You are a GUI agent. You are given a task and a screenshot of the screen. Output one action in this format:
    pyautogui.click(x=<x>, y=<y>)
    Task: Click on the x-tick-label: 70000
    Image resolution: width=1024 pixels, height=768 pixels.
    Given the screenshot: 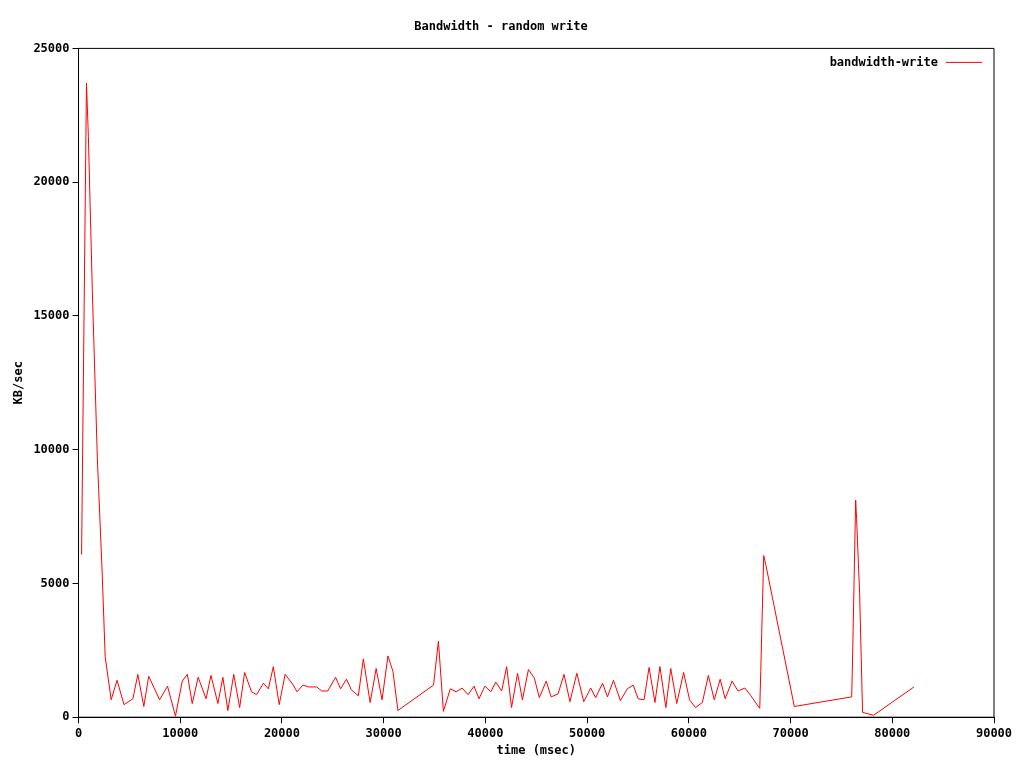 What is the action you would take?
    pyautogui.click(x=790, y=732)
    